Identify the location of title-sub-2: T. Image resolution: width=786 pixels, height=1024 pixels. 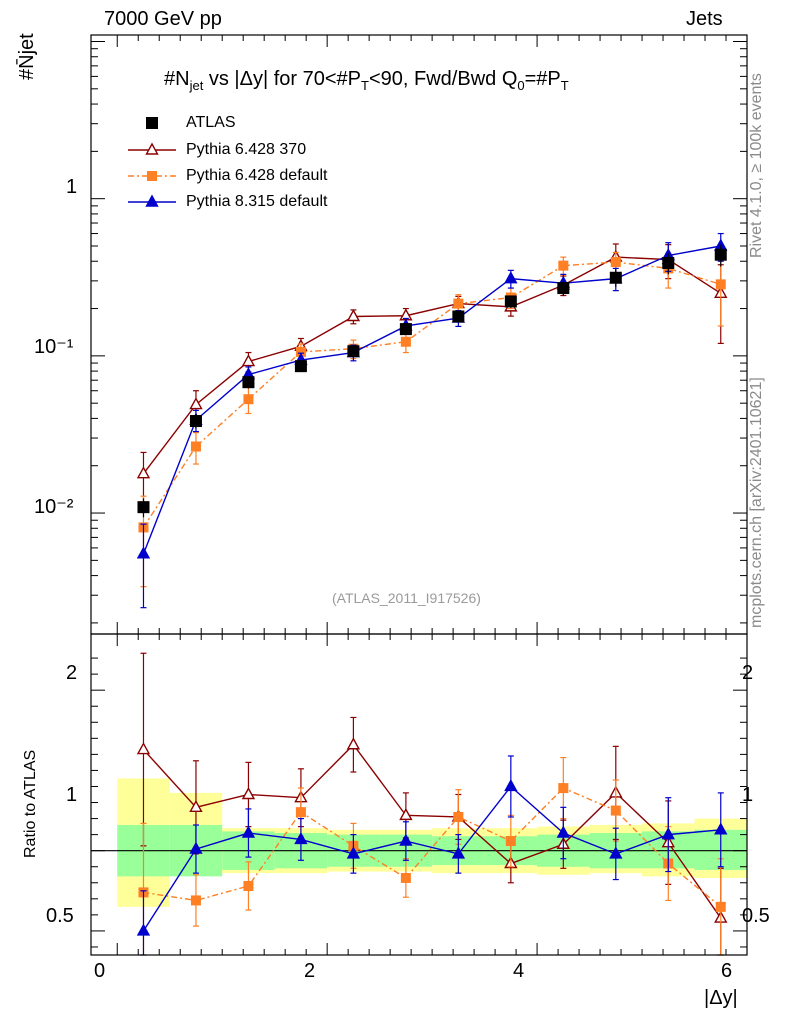
(365, 85).